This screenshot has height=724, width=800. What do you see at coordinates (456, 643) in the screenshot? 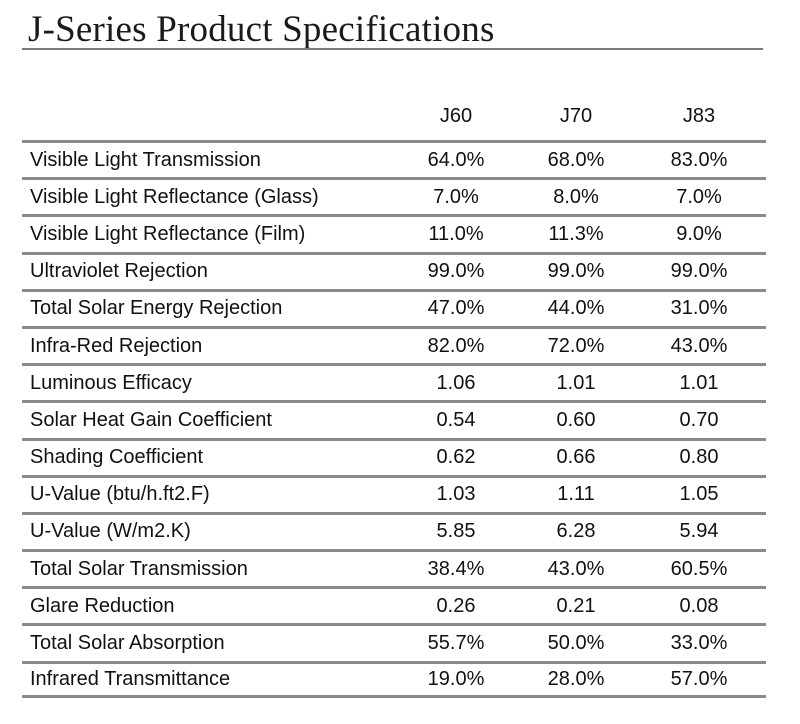
I see `cell-j60: 55.7%` at bounding box center [456, 643].